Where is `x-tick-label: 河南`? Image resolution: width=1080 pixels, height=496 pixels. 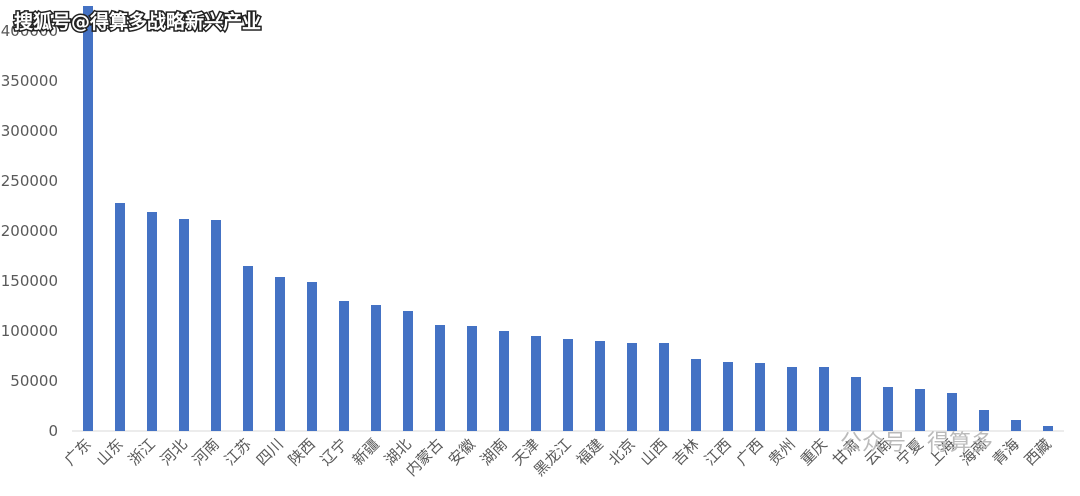
x-tick-label: 河南 is located at coordinates (206, 452).